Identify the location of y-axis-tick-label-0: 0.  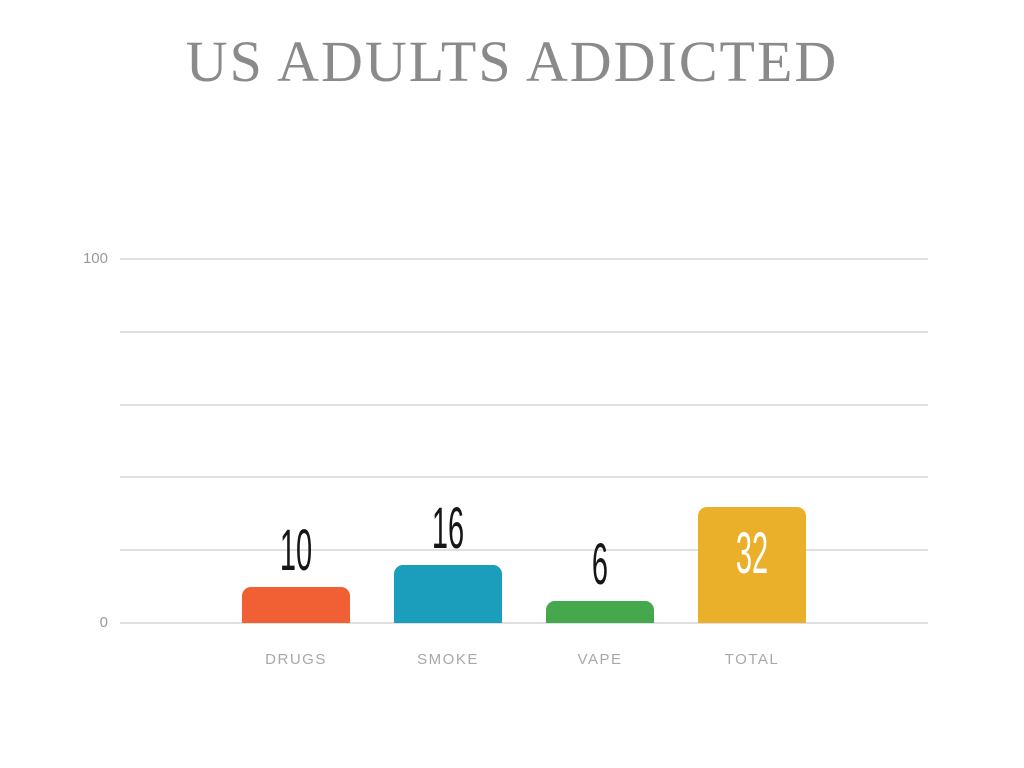
(103, 622).